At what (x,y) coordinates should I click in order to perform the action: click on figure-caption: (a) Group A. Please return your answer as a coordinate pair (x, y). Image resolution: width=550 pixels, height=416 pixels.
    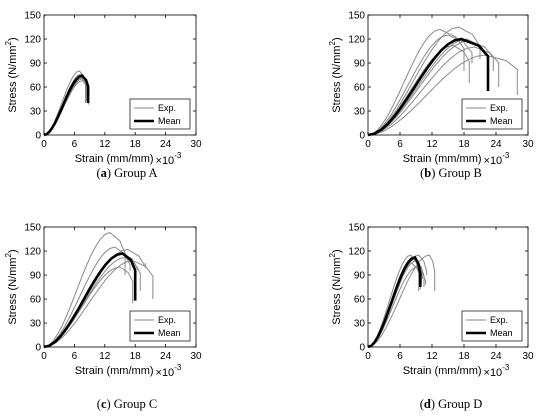
    Looking at the image, I should click on (126, 173).